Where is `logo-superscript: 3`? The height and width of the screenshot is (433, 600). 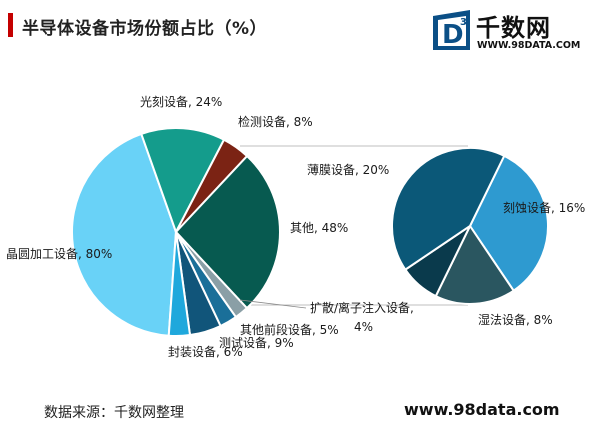 logo-superscript: 3 is located at coordinates (463, 22).